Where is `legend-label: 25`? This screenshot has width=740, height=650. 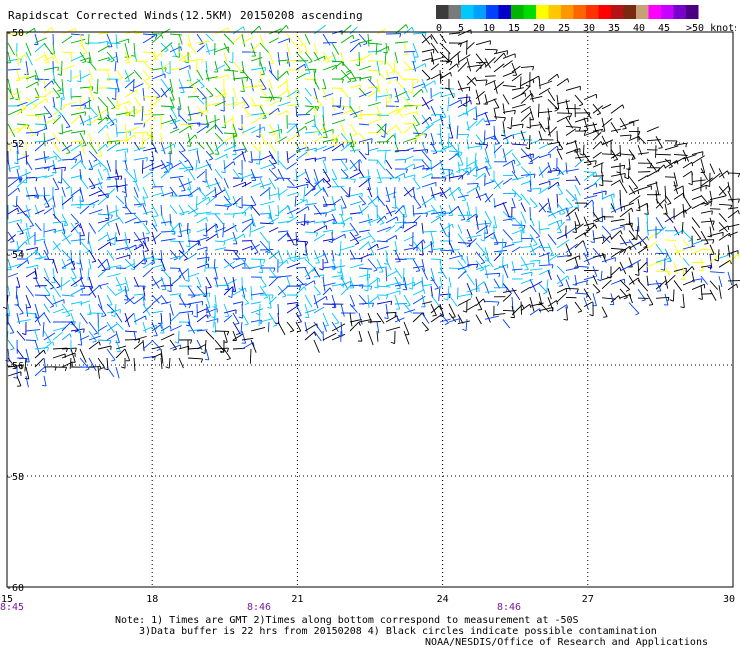
legend-label: 25 is located at coordinates (564, 28).